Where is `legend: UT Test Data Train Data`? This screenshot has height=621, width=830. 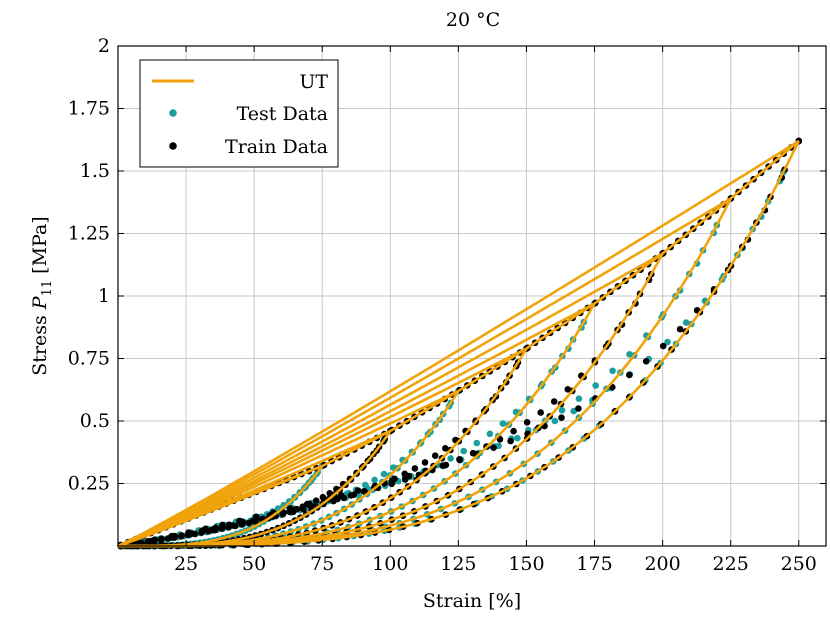
legend: UT Test Data Train Data is located at coordinates (239, 113).